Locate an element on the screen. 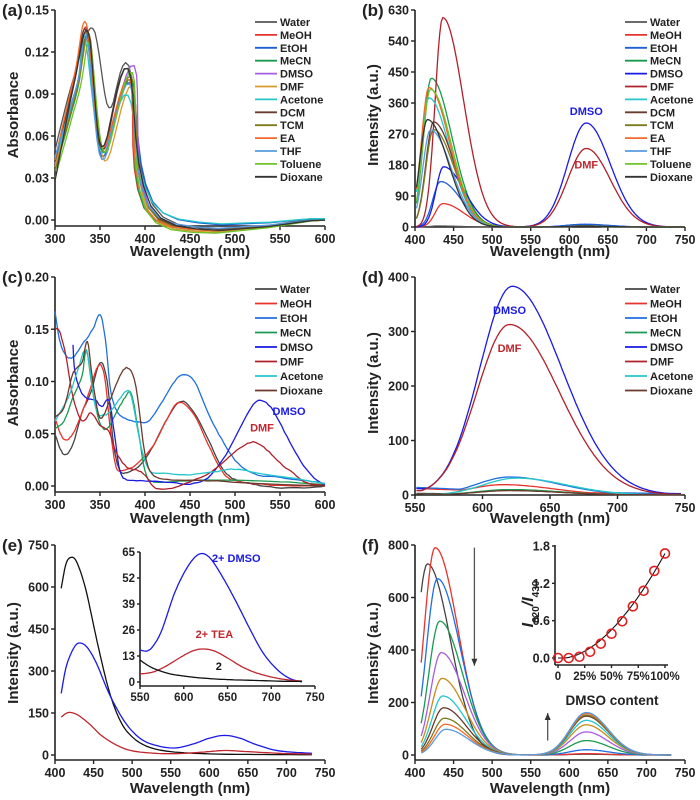 Image resolution: width=700 pixels, height=800 pixels. inset-plot: 550 600 650 700 750 0 13 26 39 52 65 2+ DMSO 2+ TEA 2 is located at coordinates (223, 625).